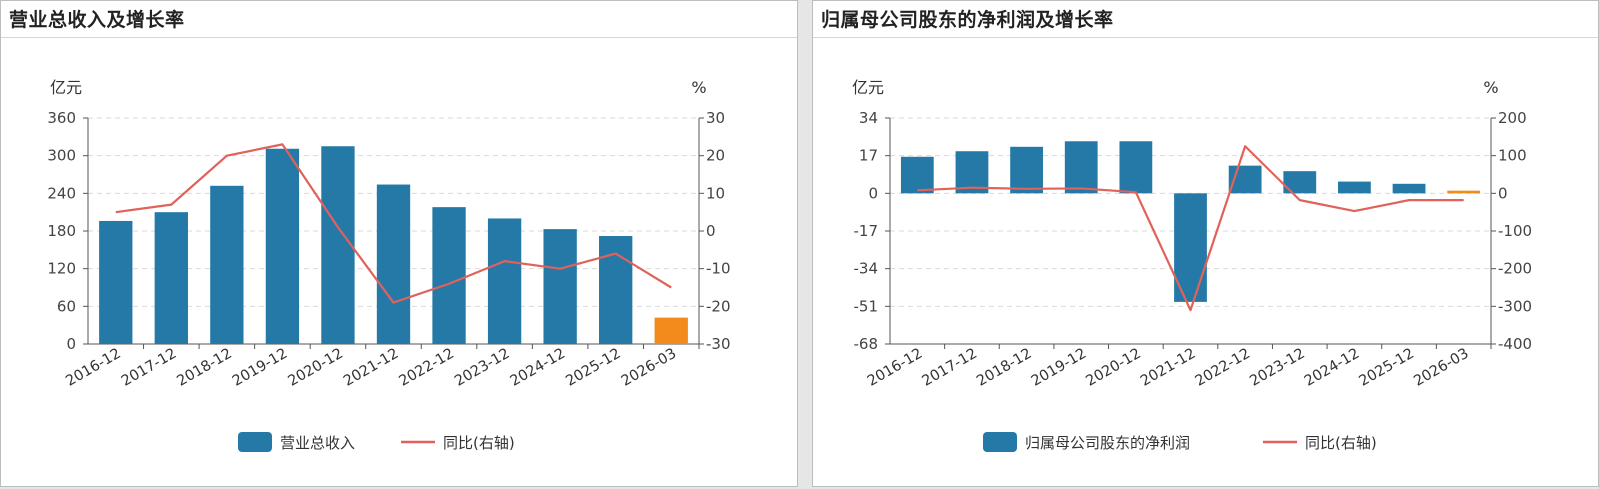 The width and height of the screenshot is (1599, 489). What do you see at coordinates (61, 269) in the screenshot?
I see `left-axis-tick-label: 120` at bounding box center [61, 269].